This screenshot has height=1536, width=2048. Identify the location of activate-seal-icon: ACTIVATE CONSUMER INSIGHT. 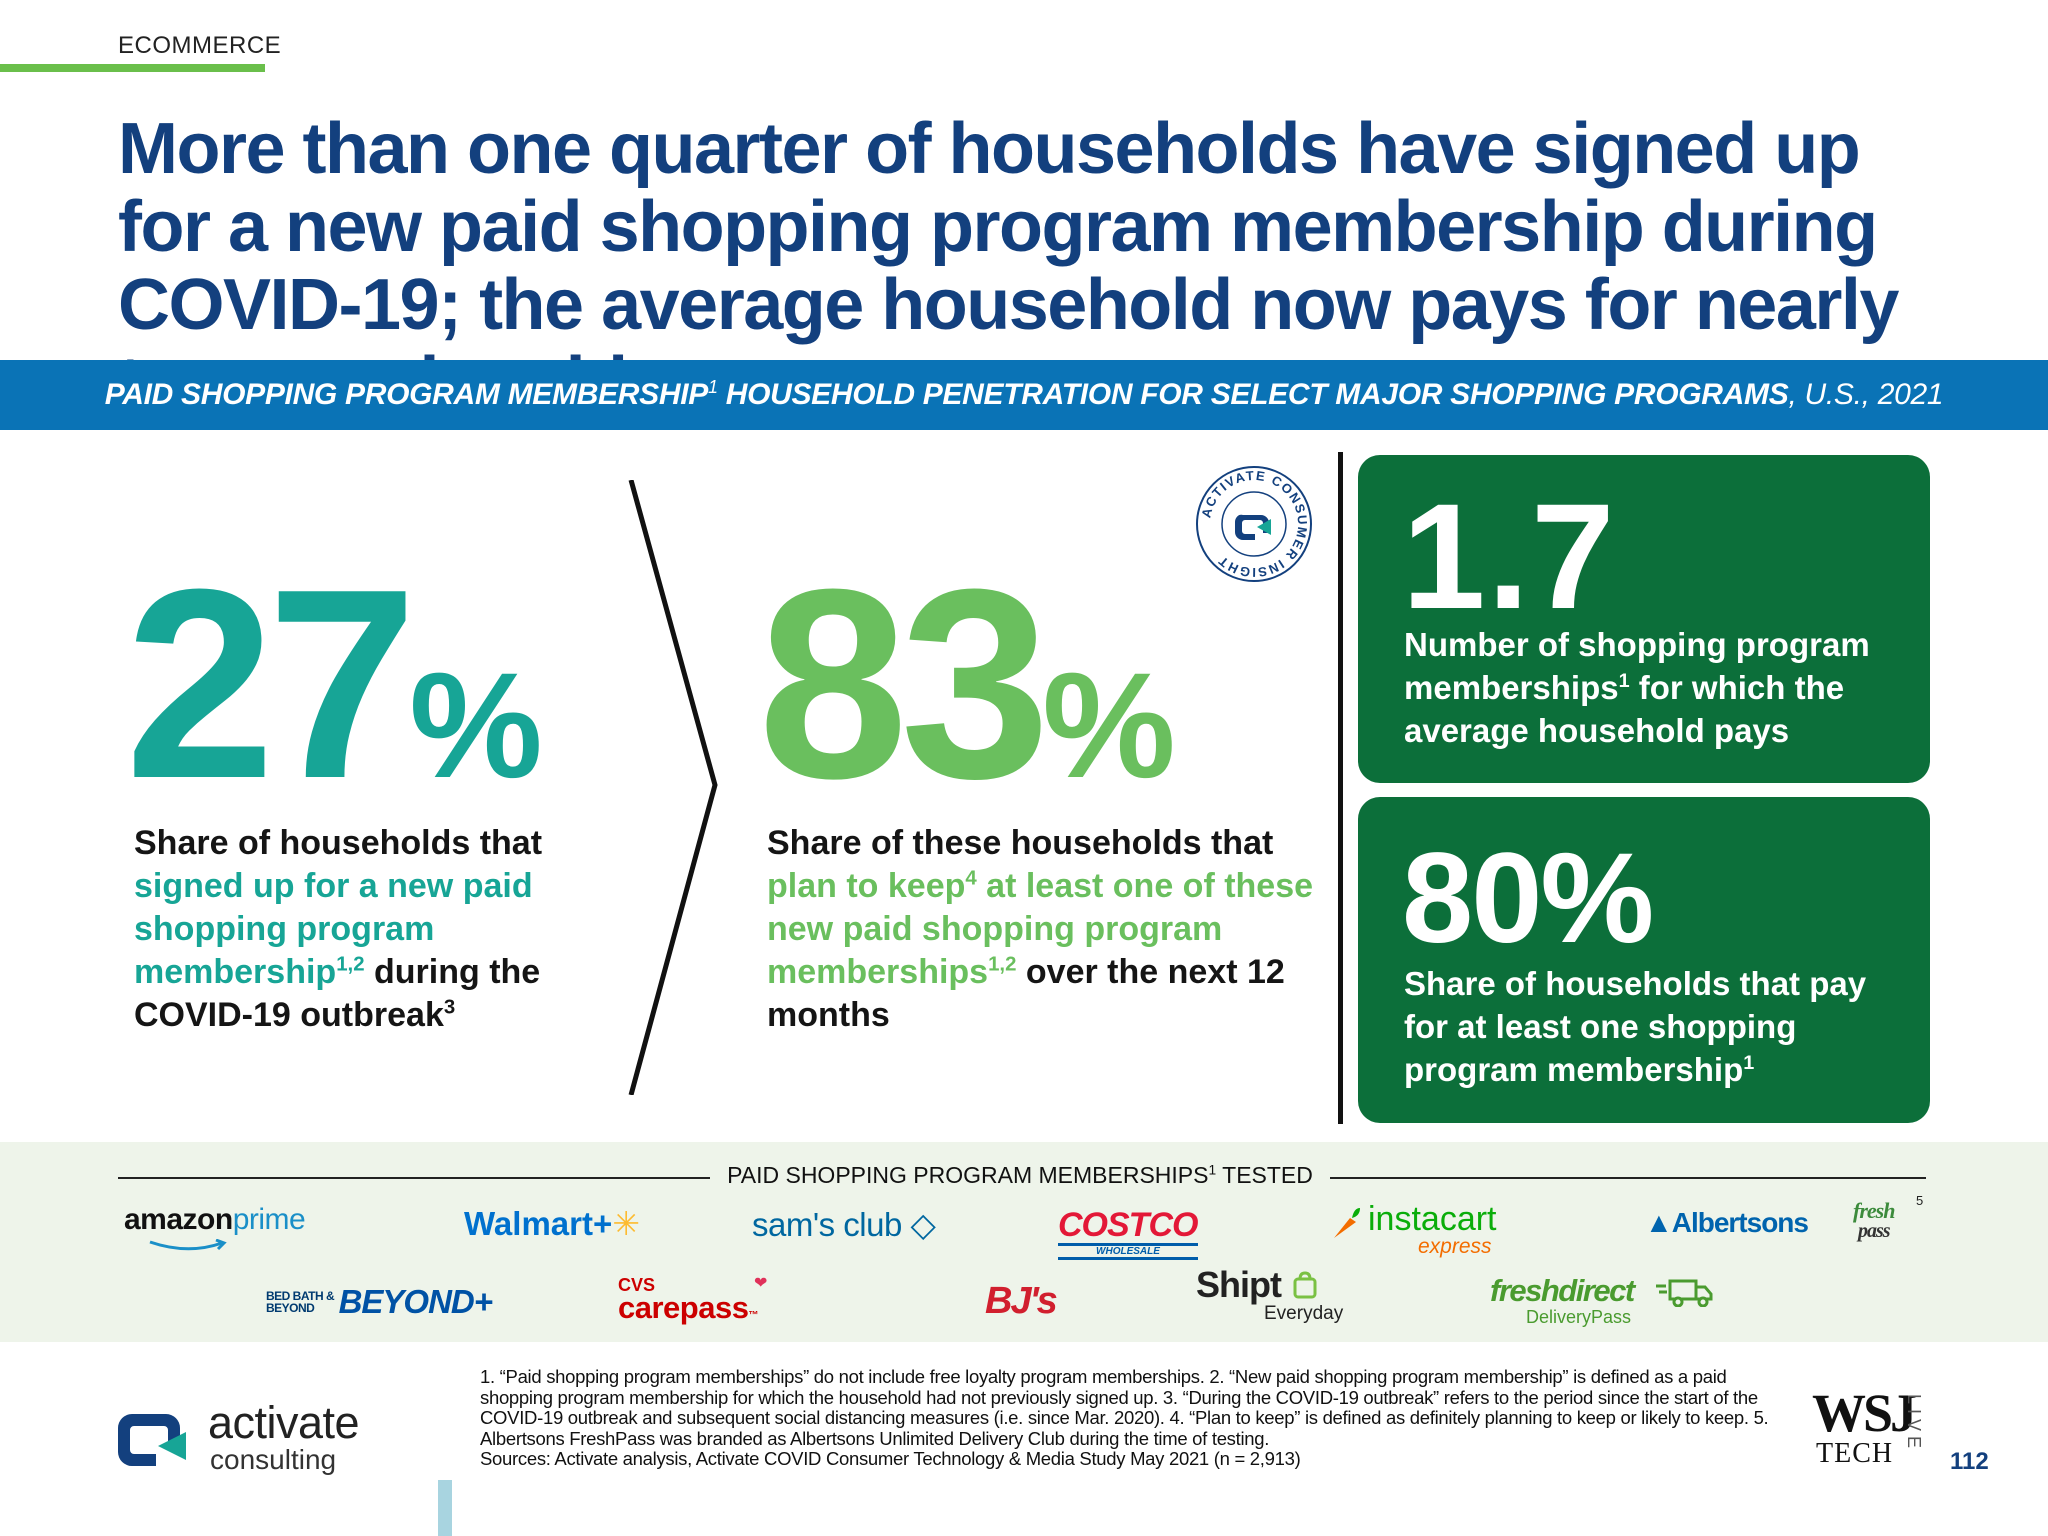
(1254, 524).